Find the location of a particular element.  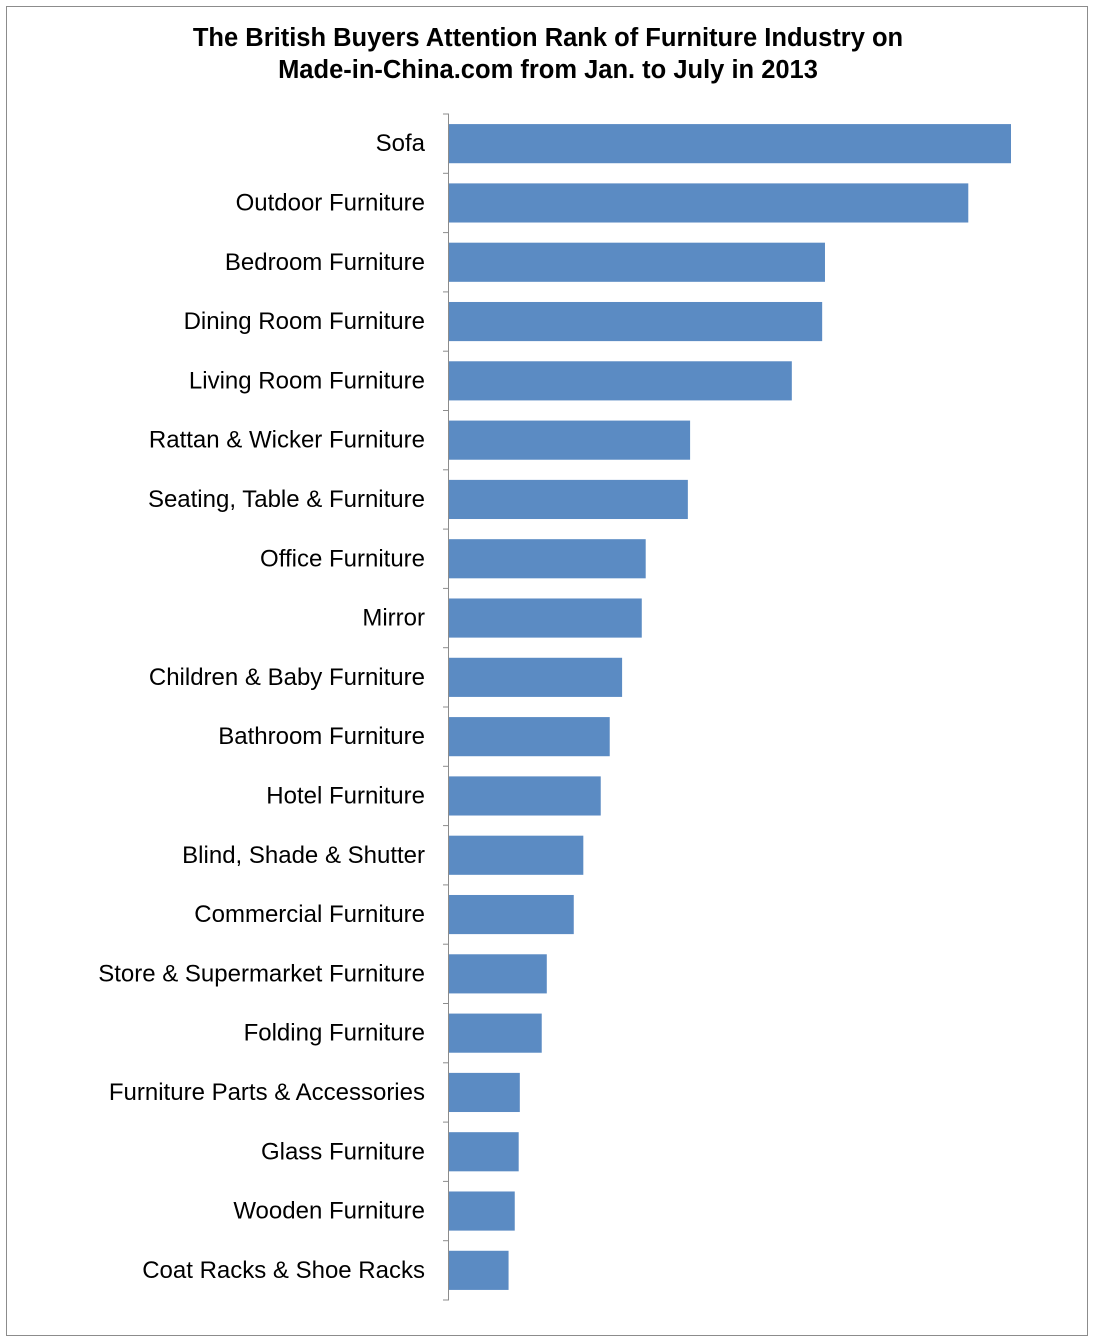

category-tick-label: Bathroom Furniture is located at coordinates (321, 736).